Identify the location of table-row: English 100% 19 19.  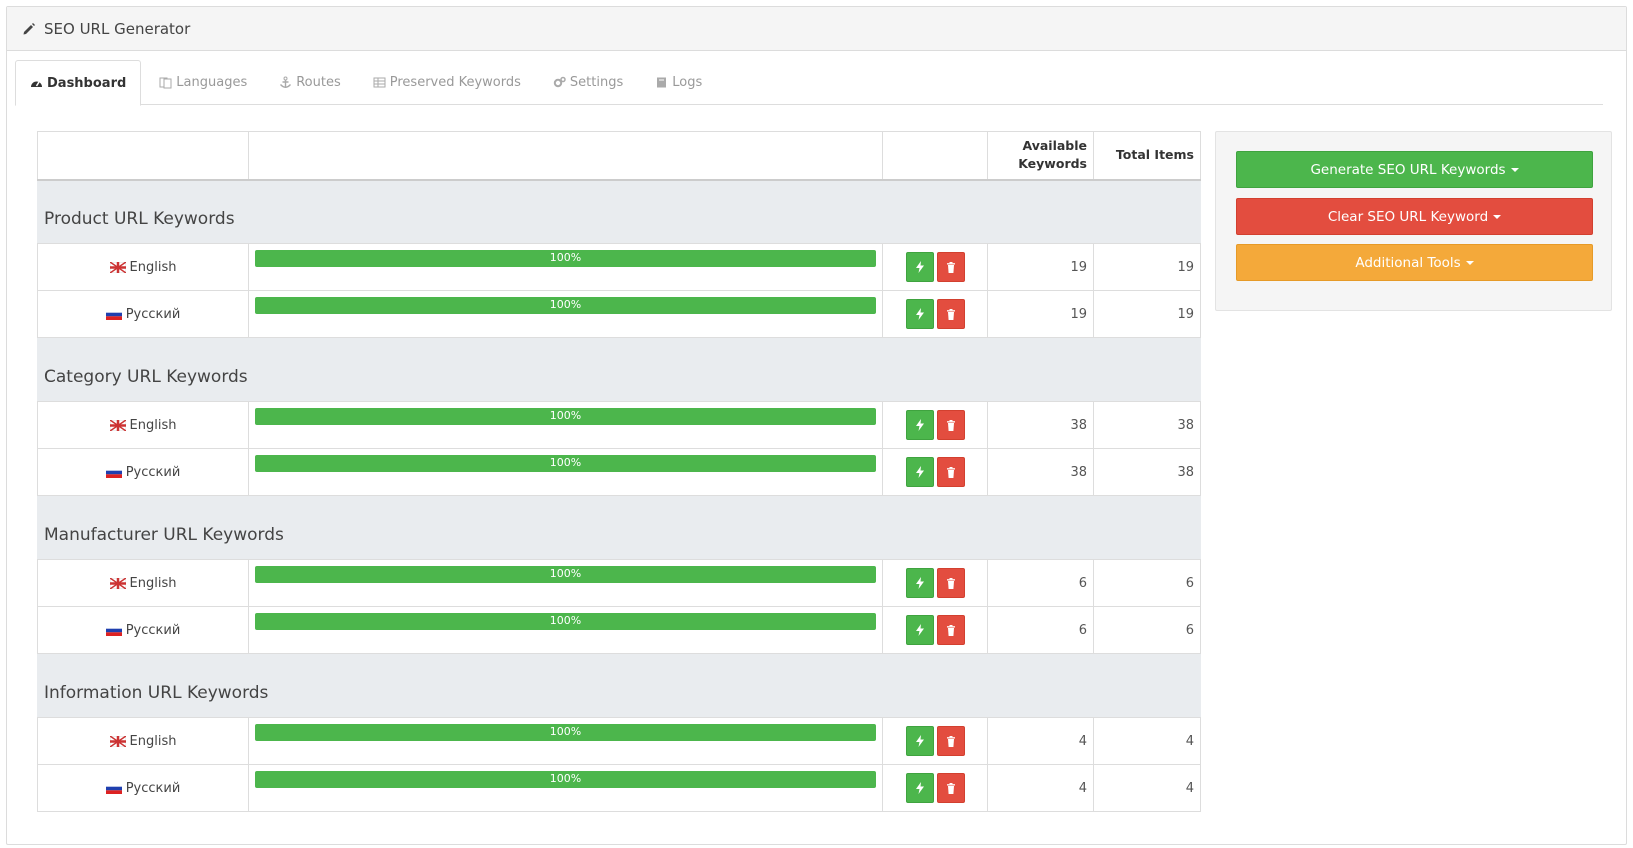
(619, 267).